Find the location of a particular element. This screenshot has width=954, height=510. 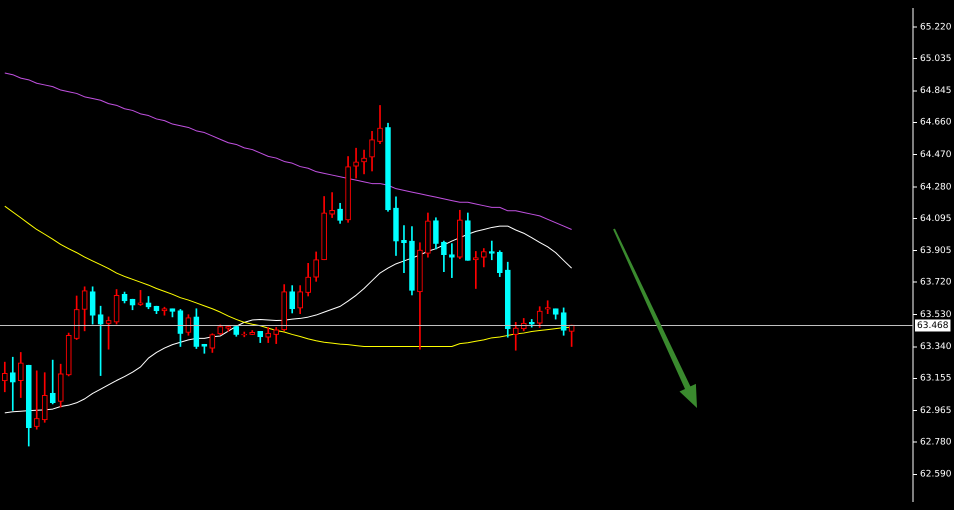

y-tick-label: 64.660 is located at coordinates (936, 123).